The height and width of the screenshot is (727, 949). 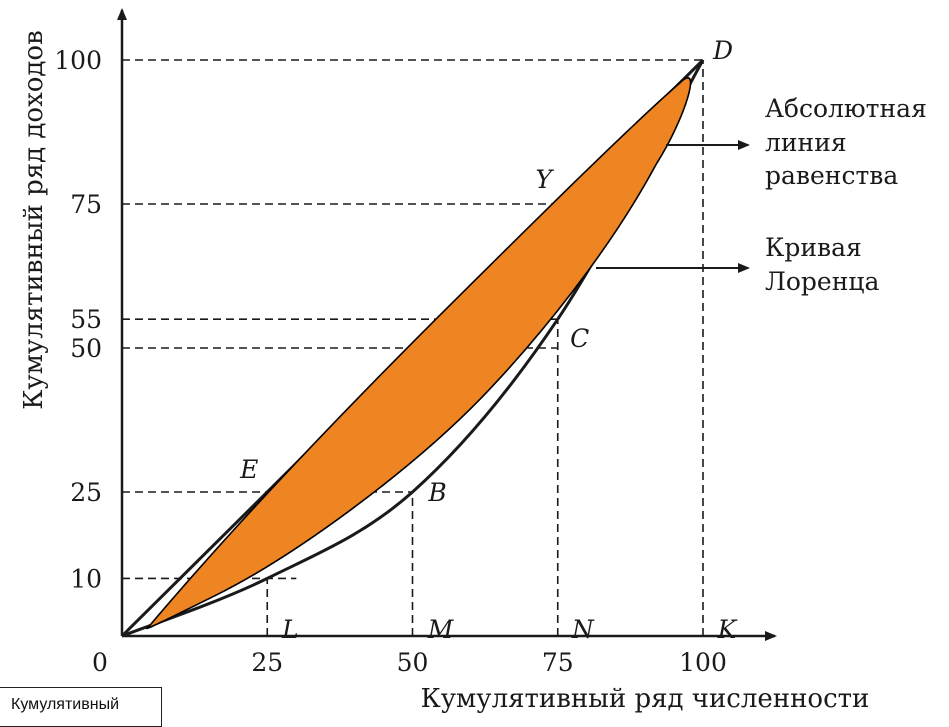 What do you see at coordinates (290, 629) in the screenshot?
I see `point-label-l: L` at bounding box center [290, 629].